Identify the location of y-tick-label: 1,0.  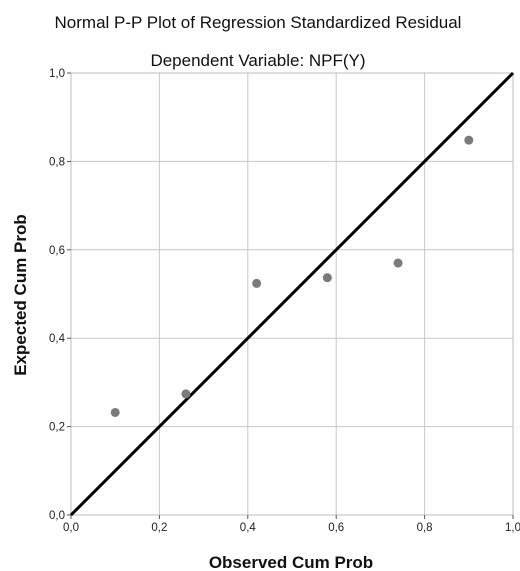
(57, 74).